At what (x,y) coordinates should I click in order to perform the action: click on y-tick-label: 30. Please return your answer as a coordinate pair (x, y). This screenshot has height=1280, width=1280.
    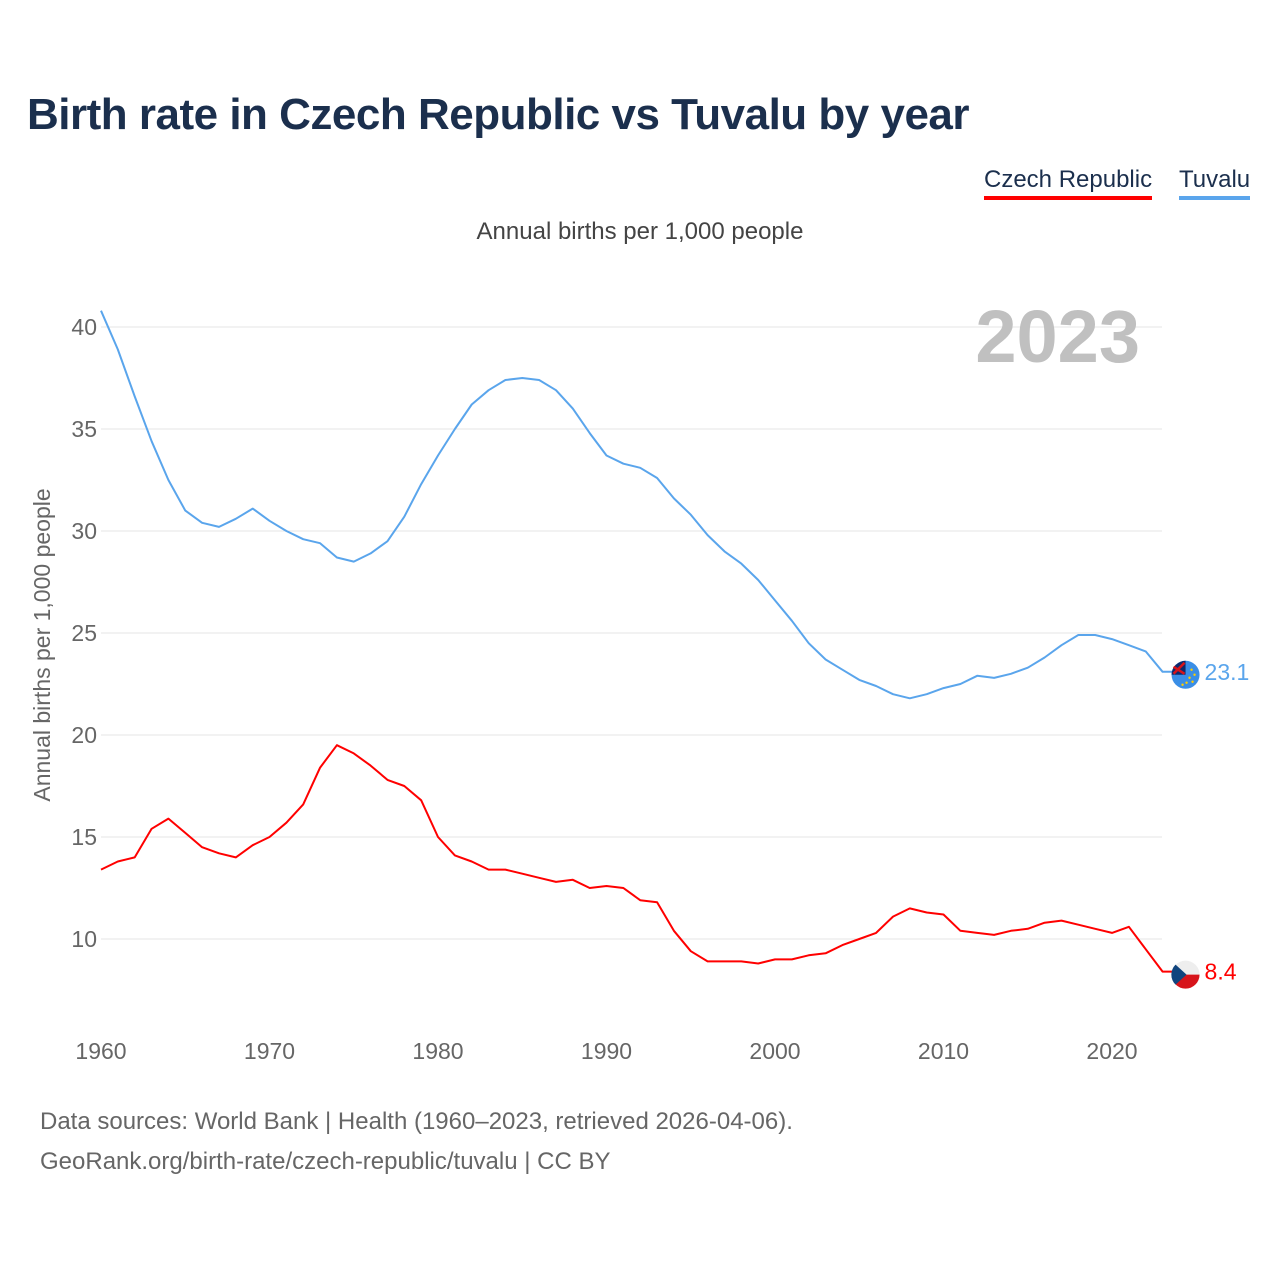
    Looking at the image, I should click on (84, 531).